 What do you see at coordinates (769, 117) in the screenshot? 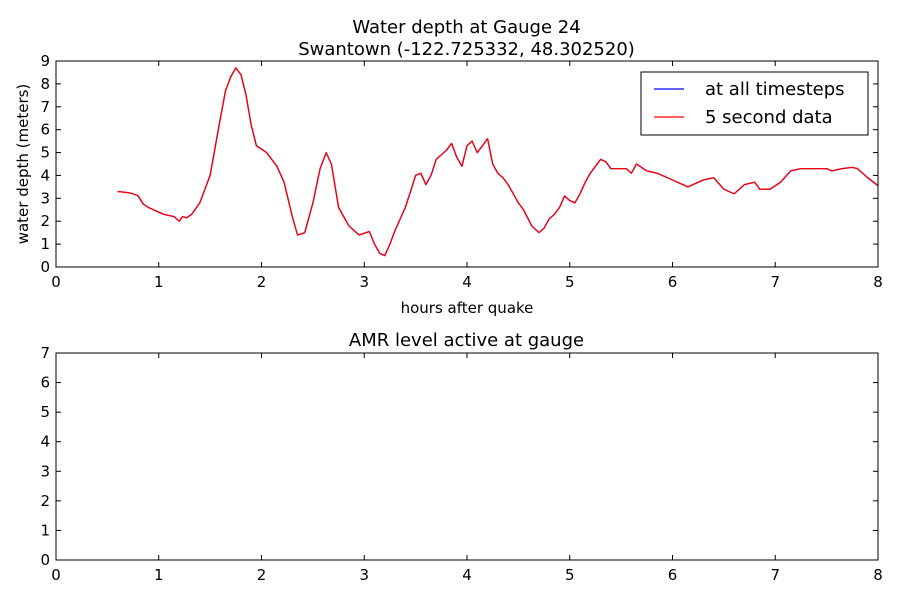
I see `legend-label-5-second-data: 5 second data` at bounding box center [769, 117].